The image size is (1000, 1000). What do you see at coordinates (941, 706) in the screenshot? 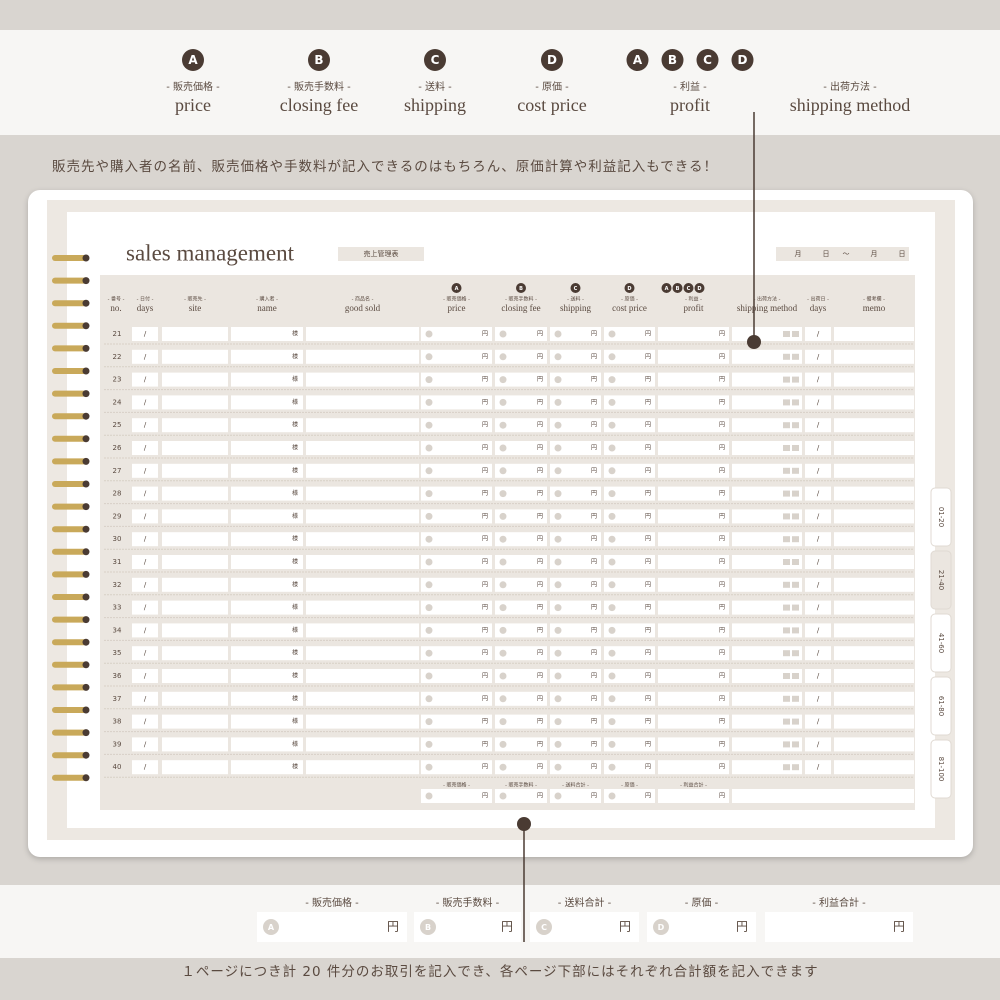
I see `tab-label: 61-80` at bounding box center [941, 706].